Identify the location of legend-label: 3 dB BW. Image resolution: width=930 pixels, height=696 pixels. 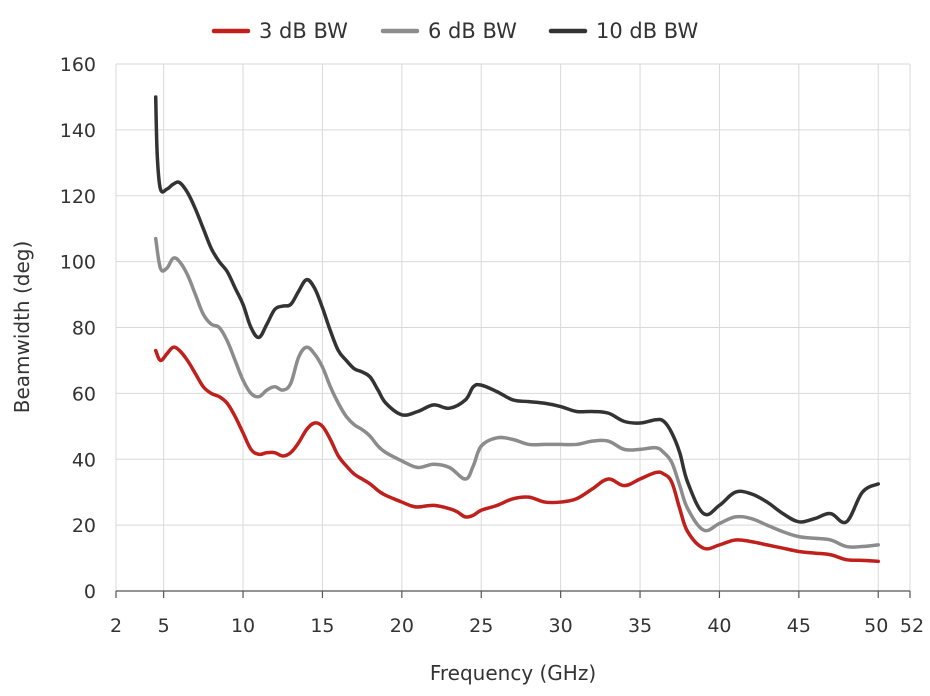
(303, 31).